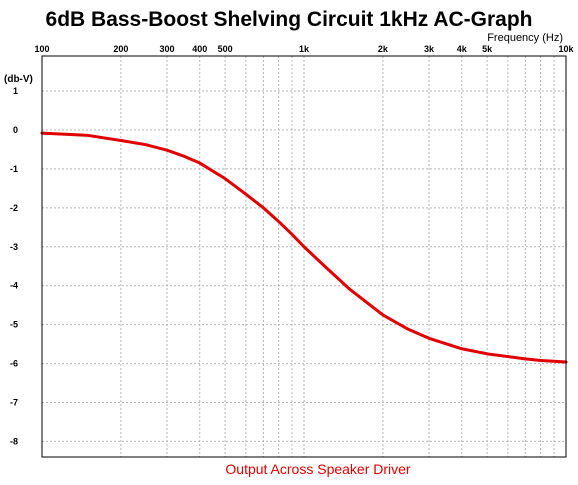 The height and width of the screenshot is (485, 578). What do you see at coordinates (14, 247) in the screenshot?
I see `y-tick-label: -3` at bounding box center [14, 247].